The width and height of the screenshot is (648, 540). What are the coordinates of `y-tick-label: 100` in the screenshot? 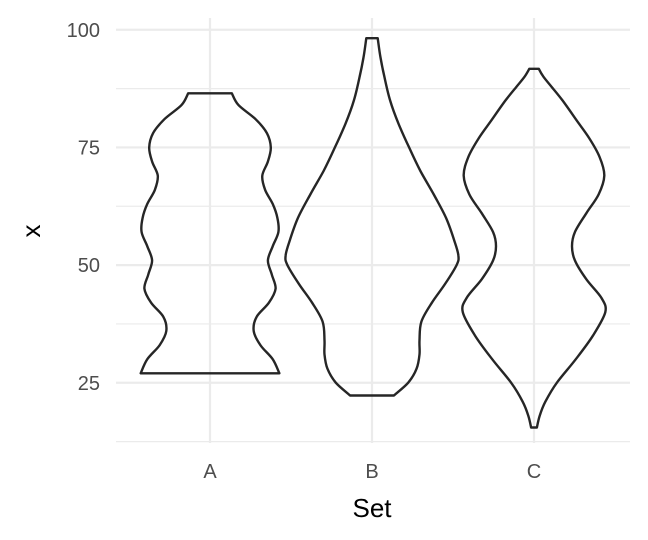 It's located at (83, 31).